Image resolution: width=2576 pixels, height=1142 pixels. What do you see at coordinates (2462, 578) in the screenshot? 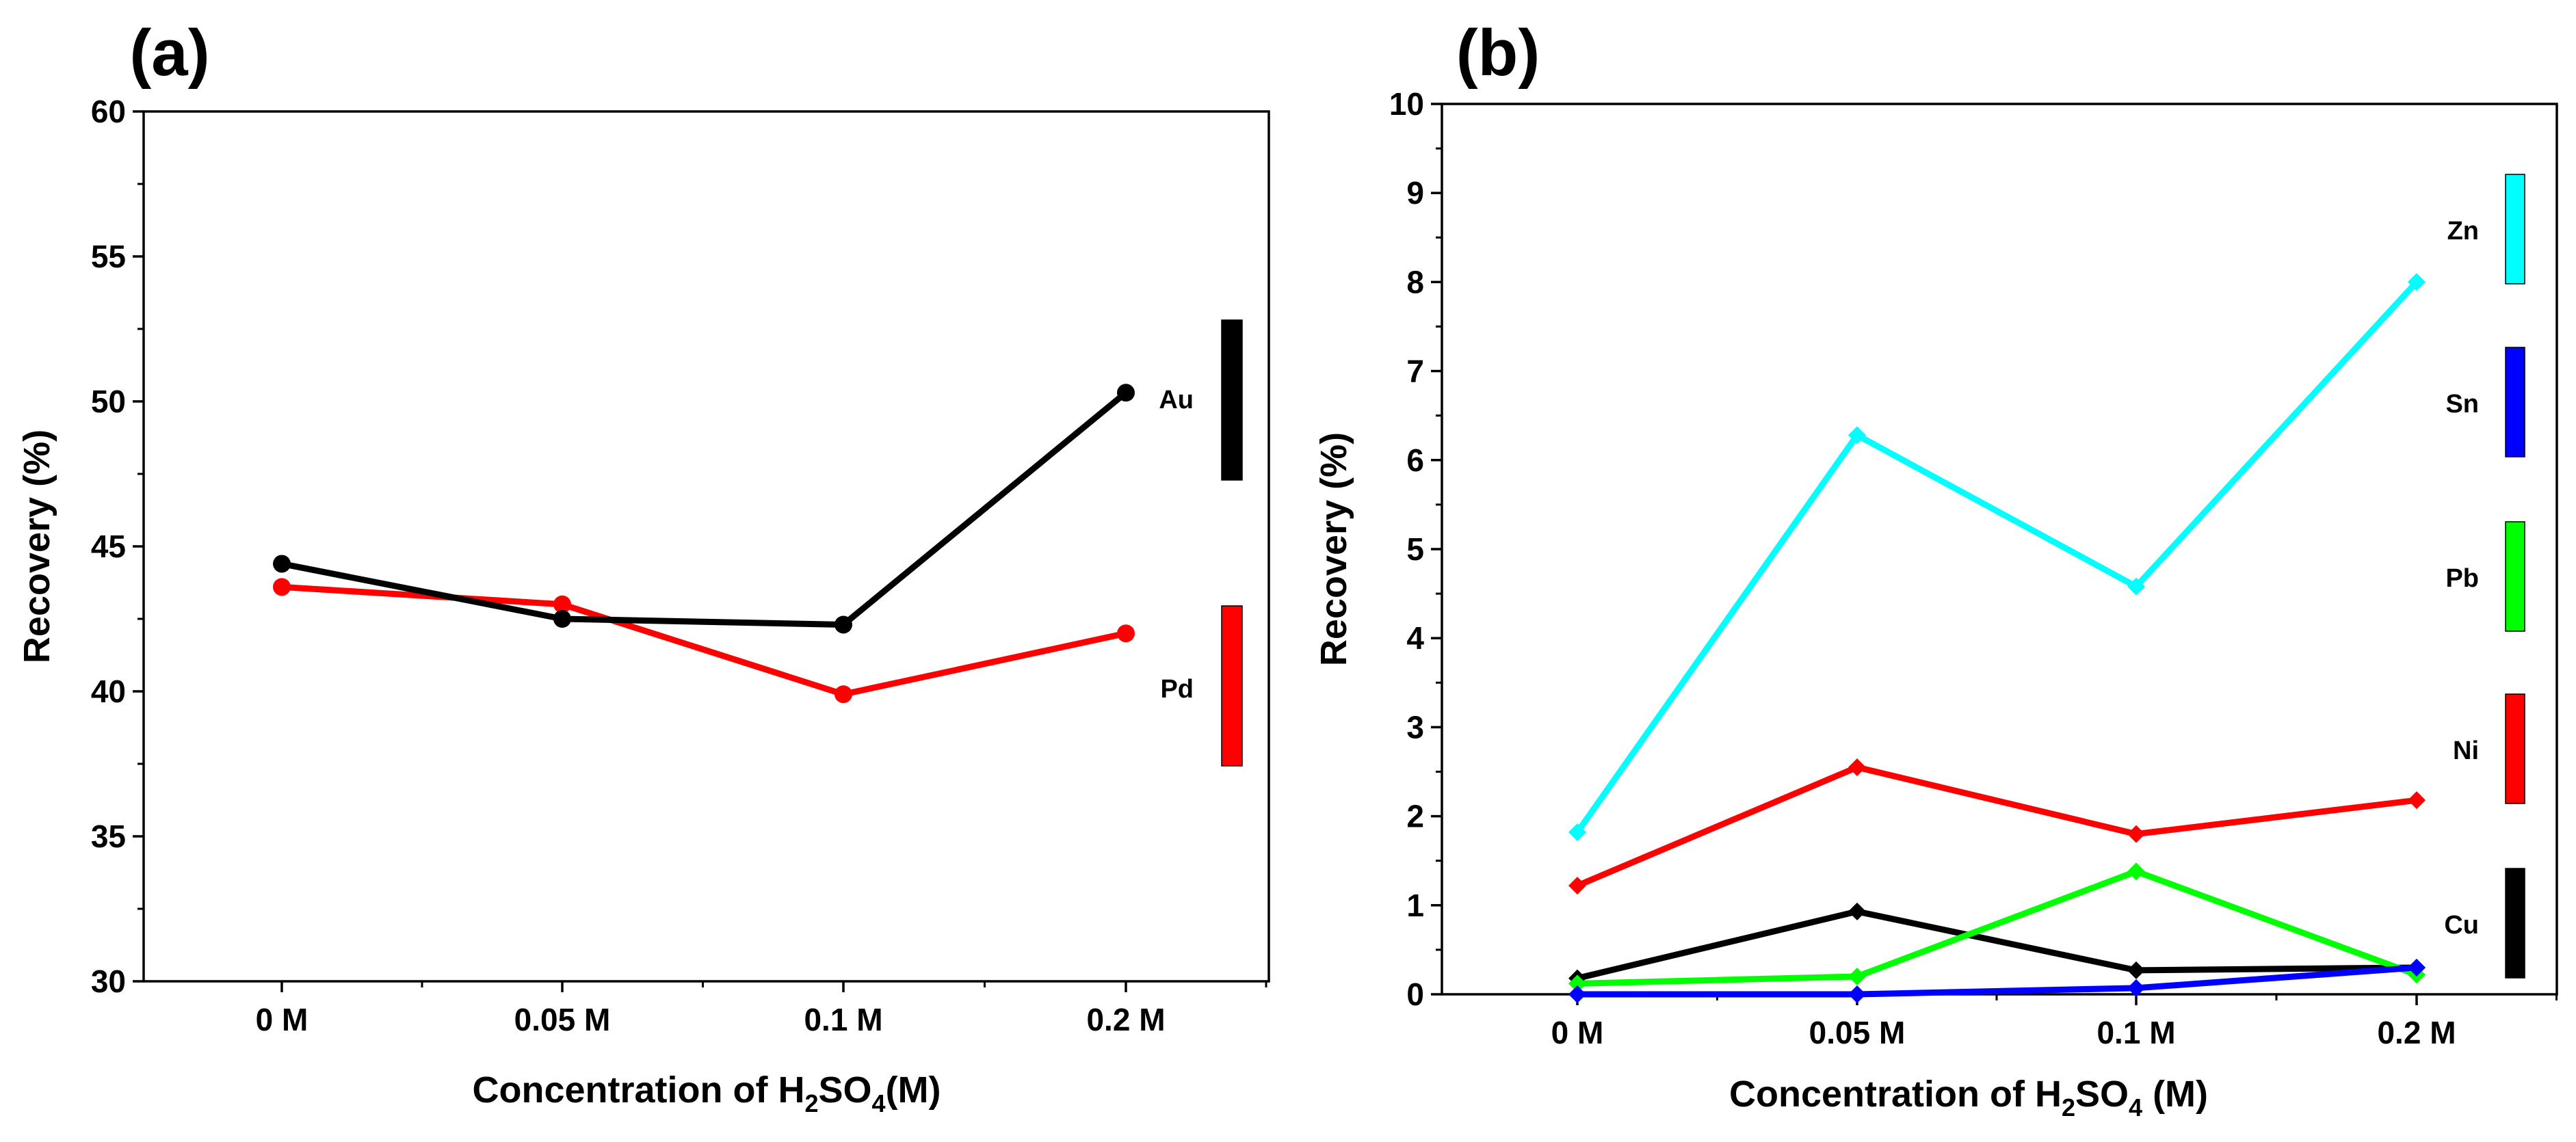
I see `legend-label-pb: Pb` at bounding box center [2462, 578].